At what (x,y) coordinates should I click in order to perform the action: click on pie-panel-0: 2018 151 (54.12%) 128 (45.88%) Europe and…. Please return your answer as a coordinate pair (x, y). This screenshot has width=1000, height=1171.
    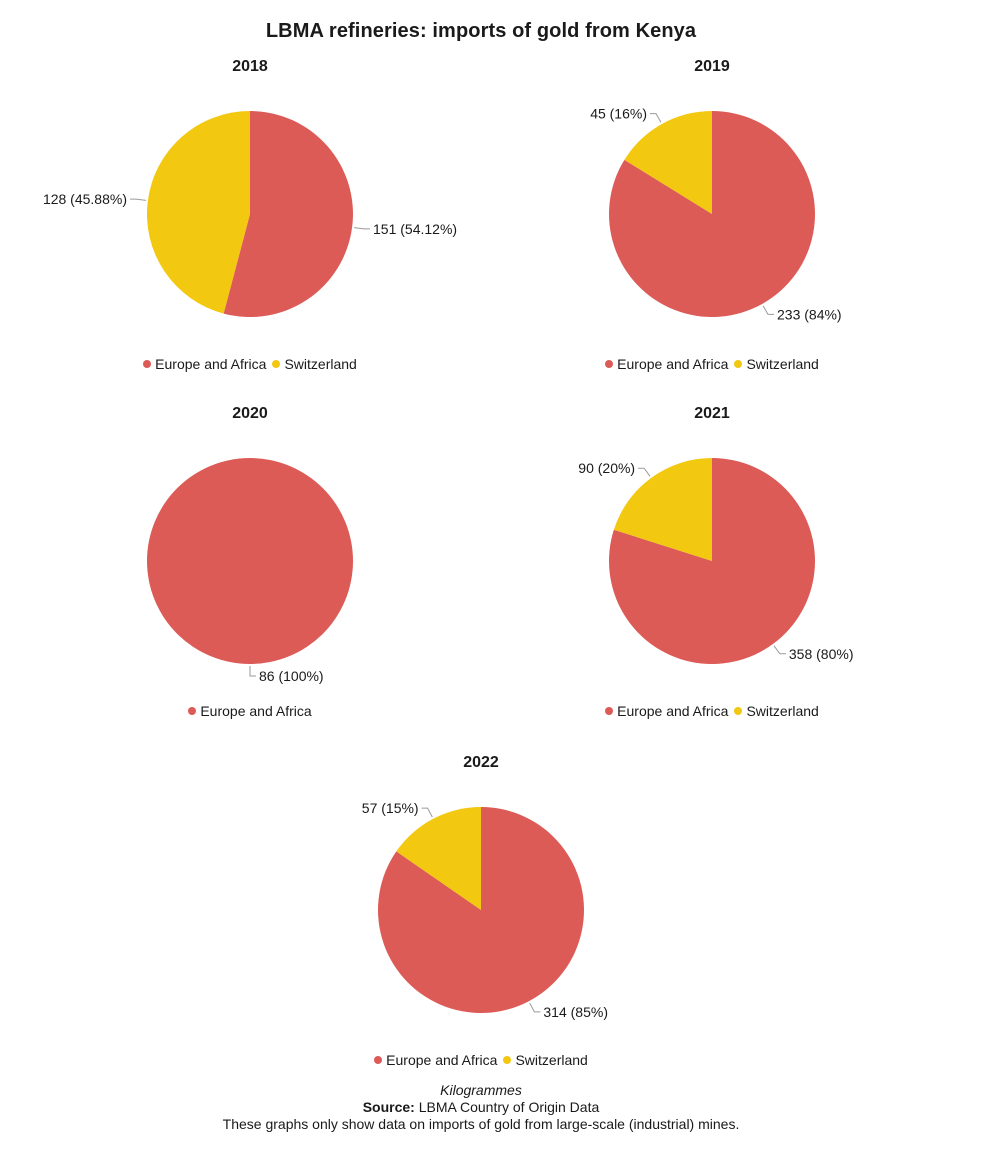
    Looking at the image, I should click on (250, 223).